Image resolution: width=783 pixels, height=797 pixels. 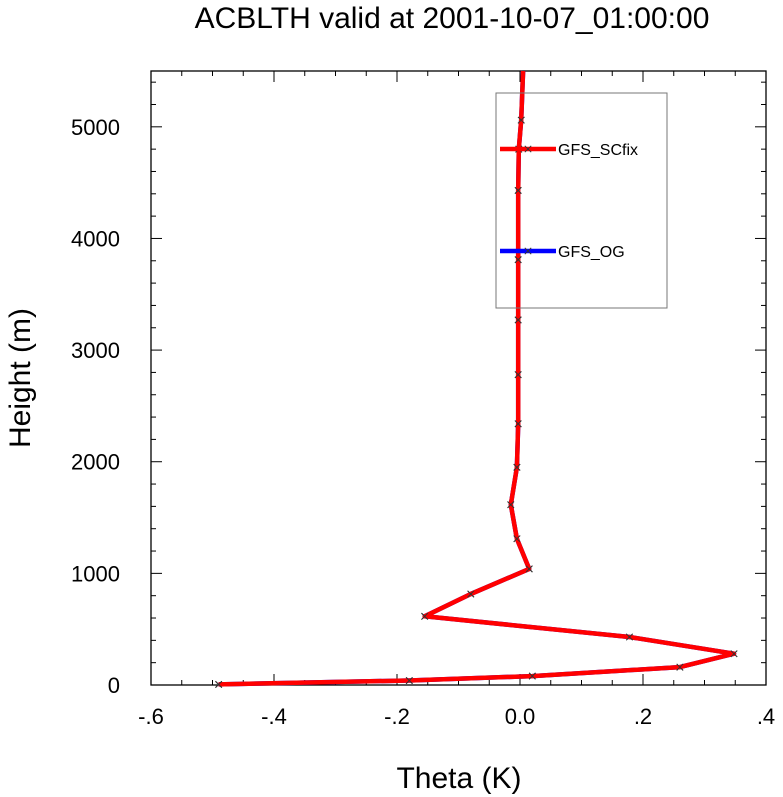 What do you see at coordinates (95, 573) in the screenshot?
I see `y-tick-label: 1000` at bounding box center [95, 573].